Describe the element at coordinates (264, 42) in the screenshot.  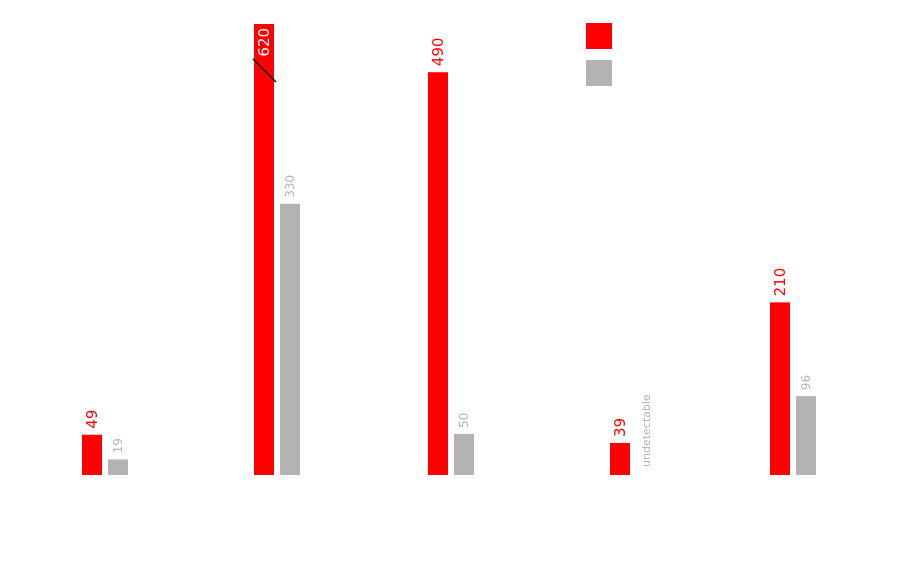
I see `value-label-s1-c2: 620` at that location.